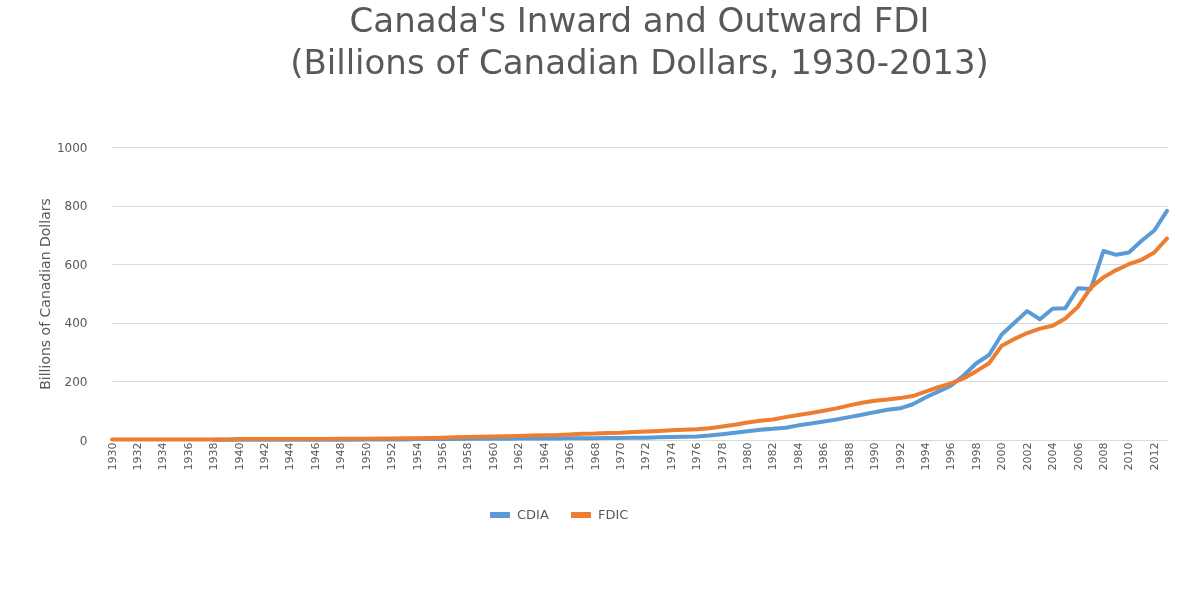 The width and height of the screenshot is (1199, 594). Describe the element at coordinates (417, 456) in the screenshot. I see `x-tick-label: 1954` at that location.